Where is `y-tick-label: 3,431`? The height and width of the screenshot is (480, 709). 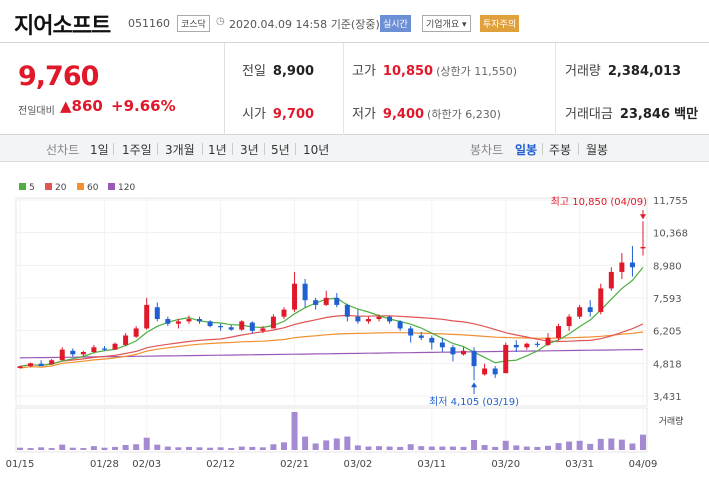 y-tick-label: 3,431 is located at coordinates (667, 397).